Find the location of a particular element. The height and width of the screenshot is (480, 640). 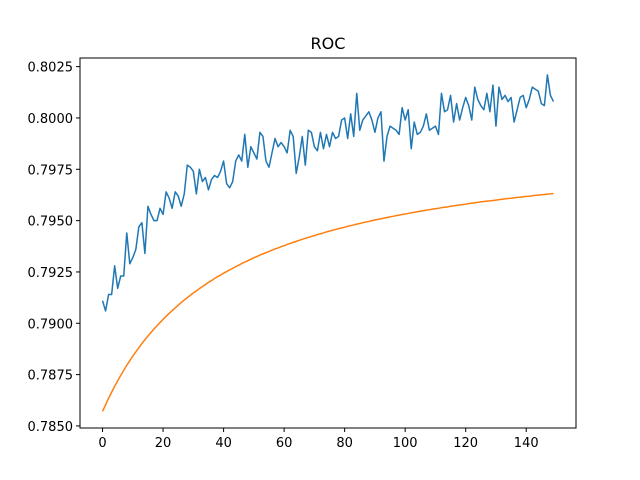

y-tick-label: 0.8025 is located at coordinates (51, 68).